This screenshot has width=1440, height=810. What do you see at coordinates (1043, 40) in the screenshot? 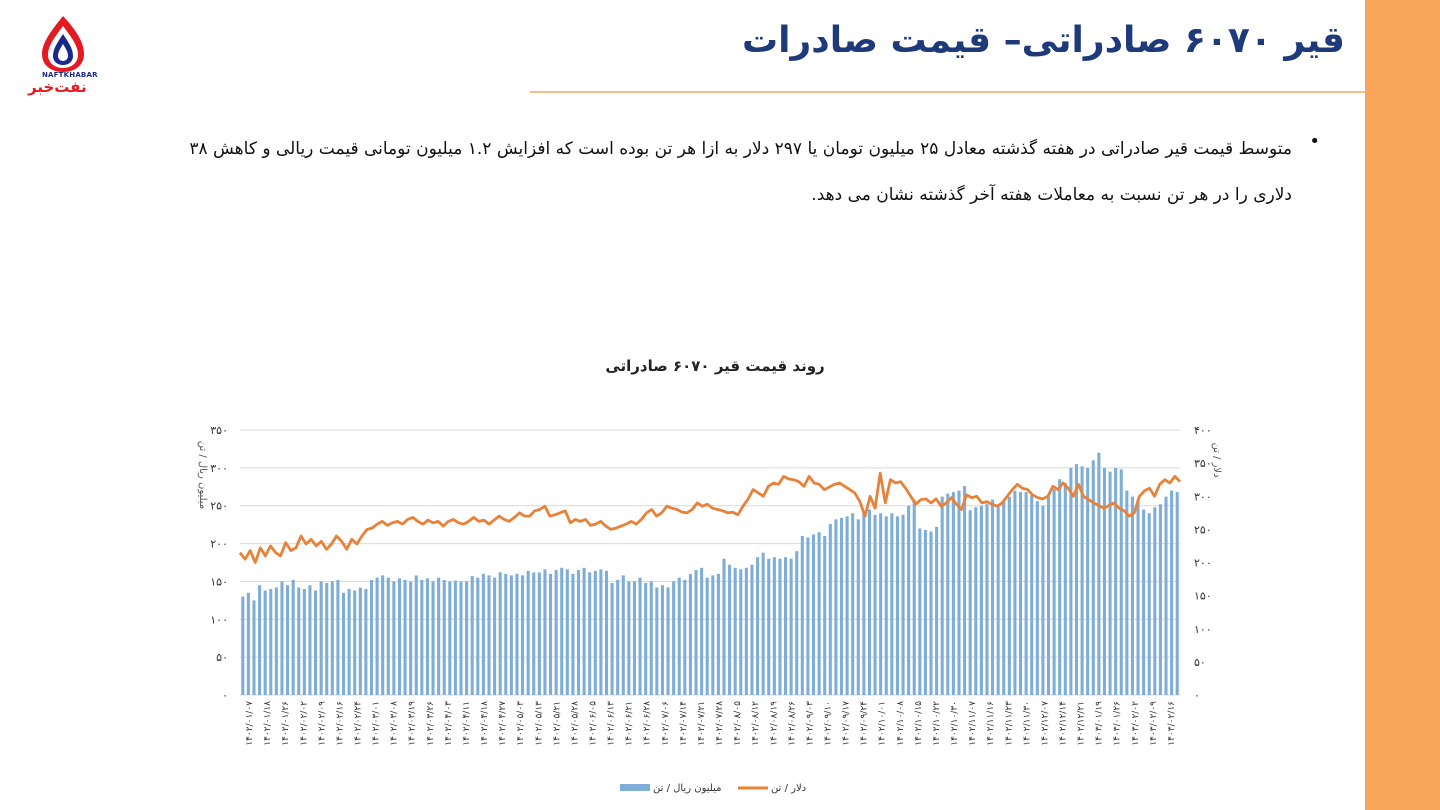
I see `slide-title: قیر ۶۰۷۰ صادراتی– قیمت صادرات` at bounding box center [1043, 40].